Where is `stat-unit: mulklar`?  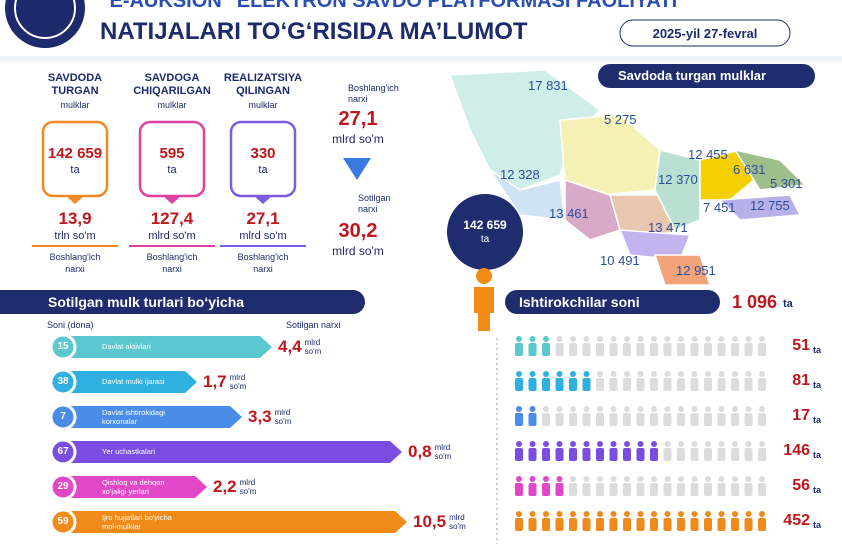
stat-unit: mulklar is located at coordinates (172, 105).